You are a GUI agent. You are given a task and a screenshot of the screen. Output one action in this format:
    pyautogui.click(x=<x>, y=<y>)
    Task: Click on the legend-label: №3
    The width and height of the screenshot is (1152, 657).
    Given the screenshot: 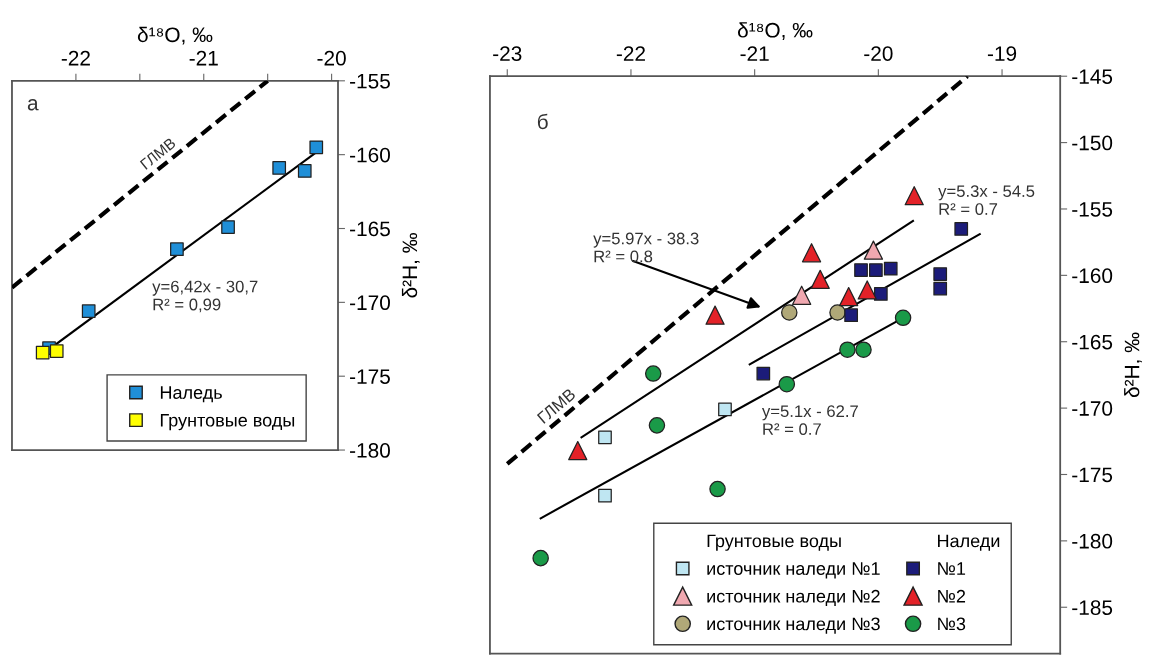 What is the action you would take?
    pyautogui.click(x=952, y=624)
    